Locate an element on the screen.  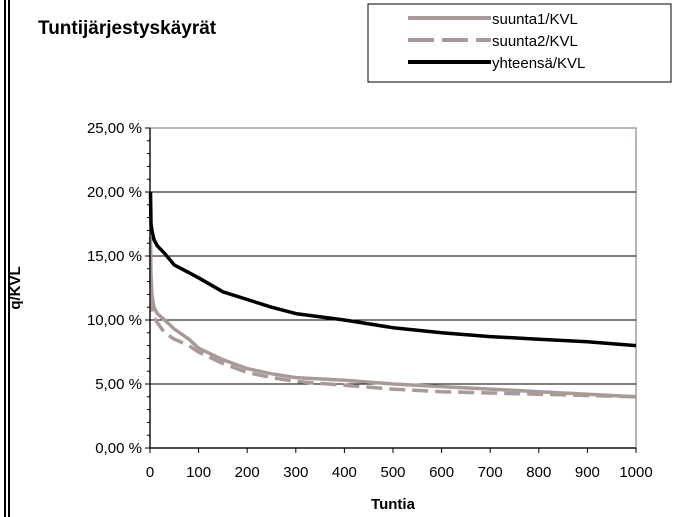
y-tick-label: 5,00 % is located at coordinates (118, 384).